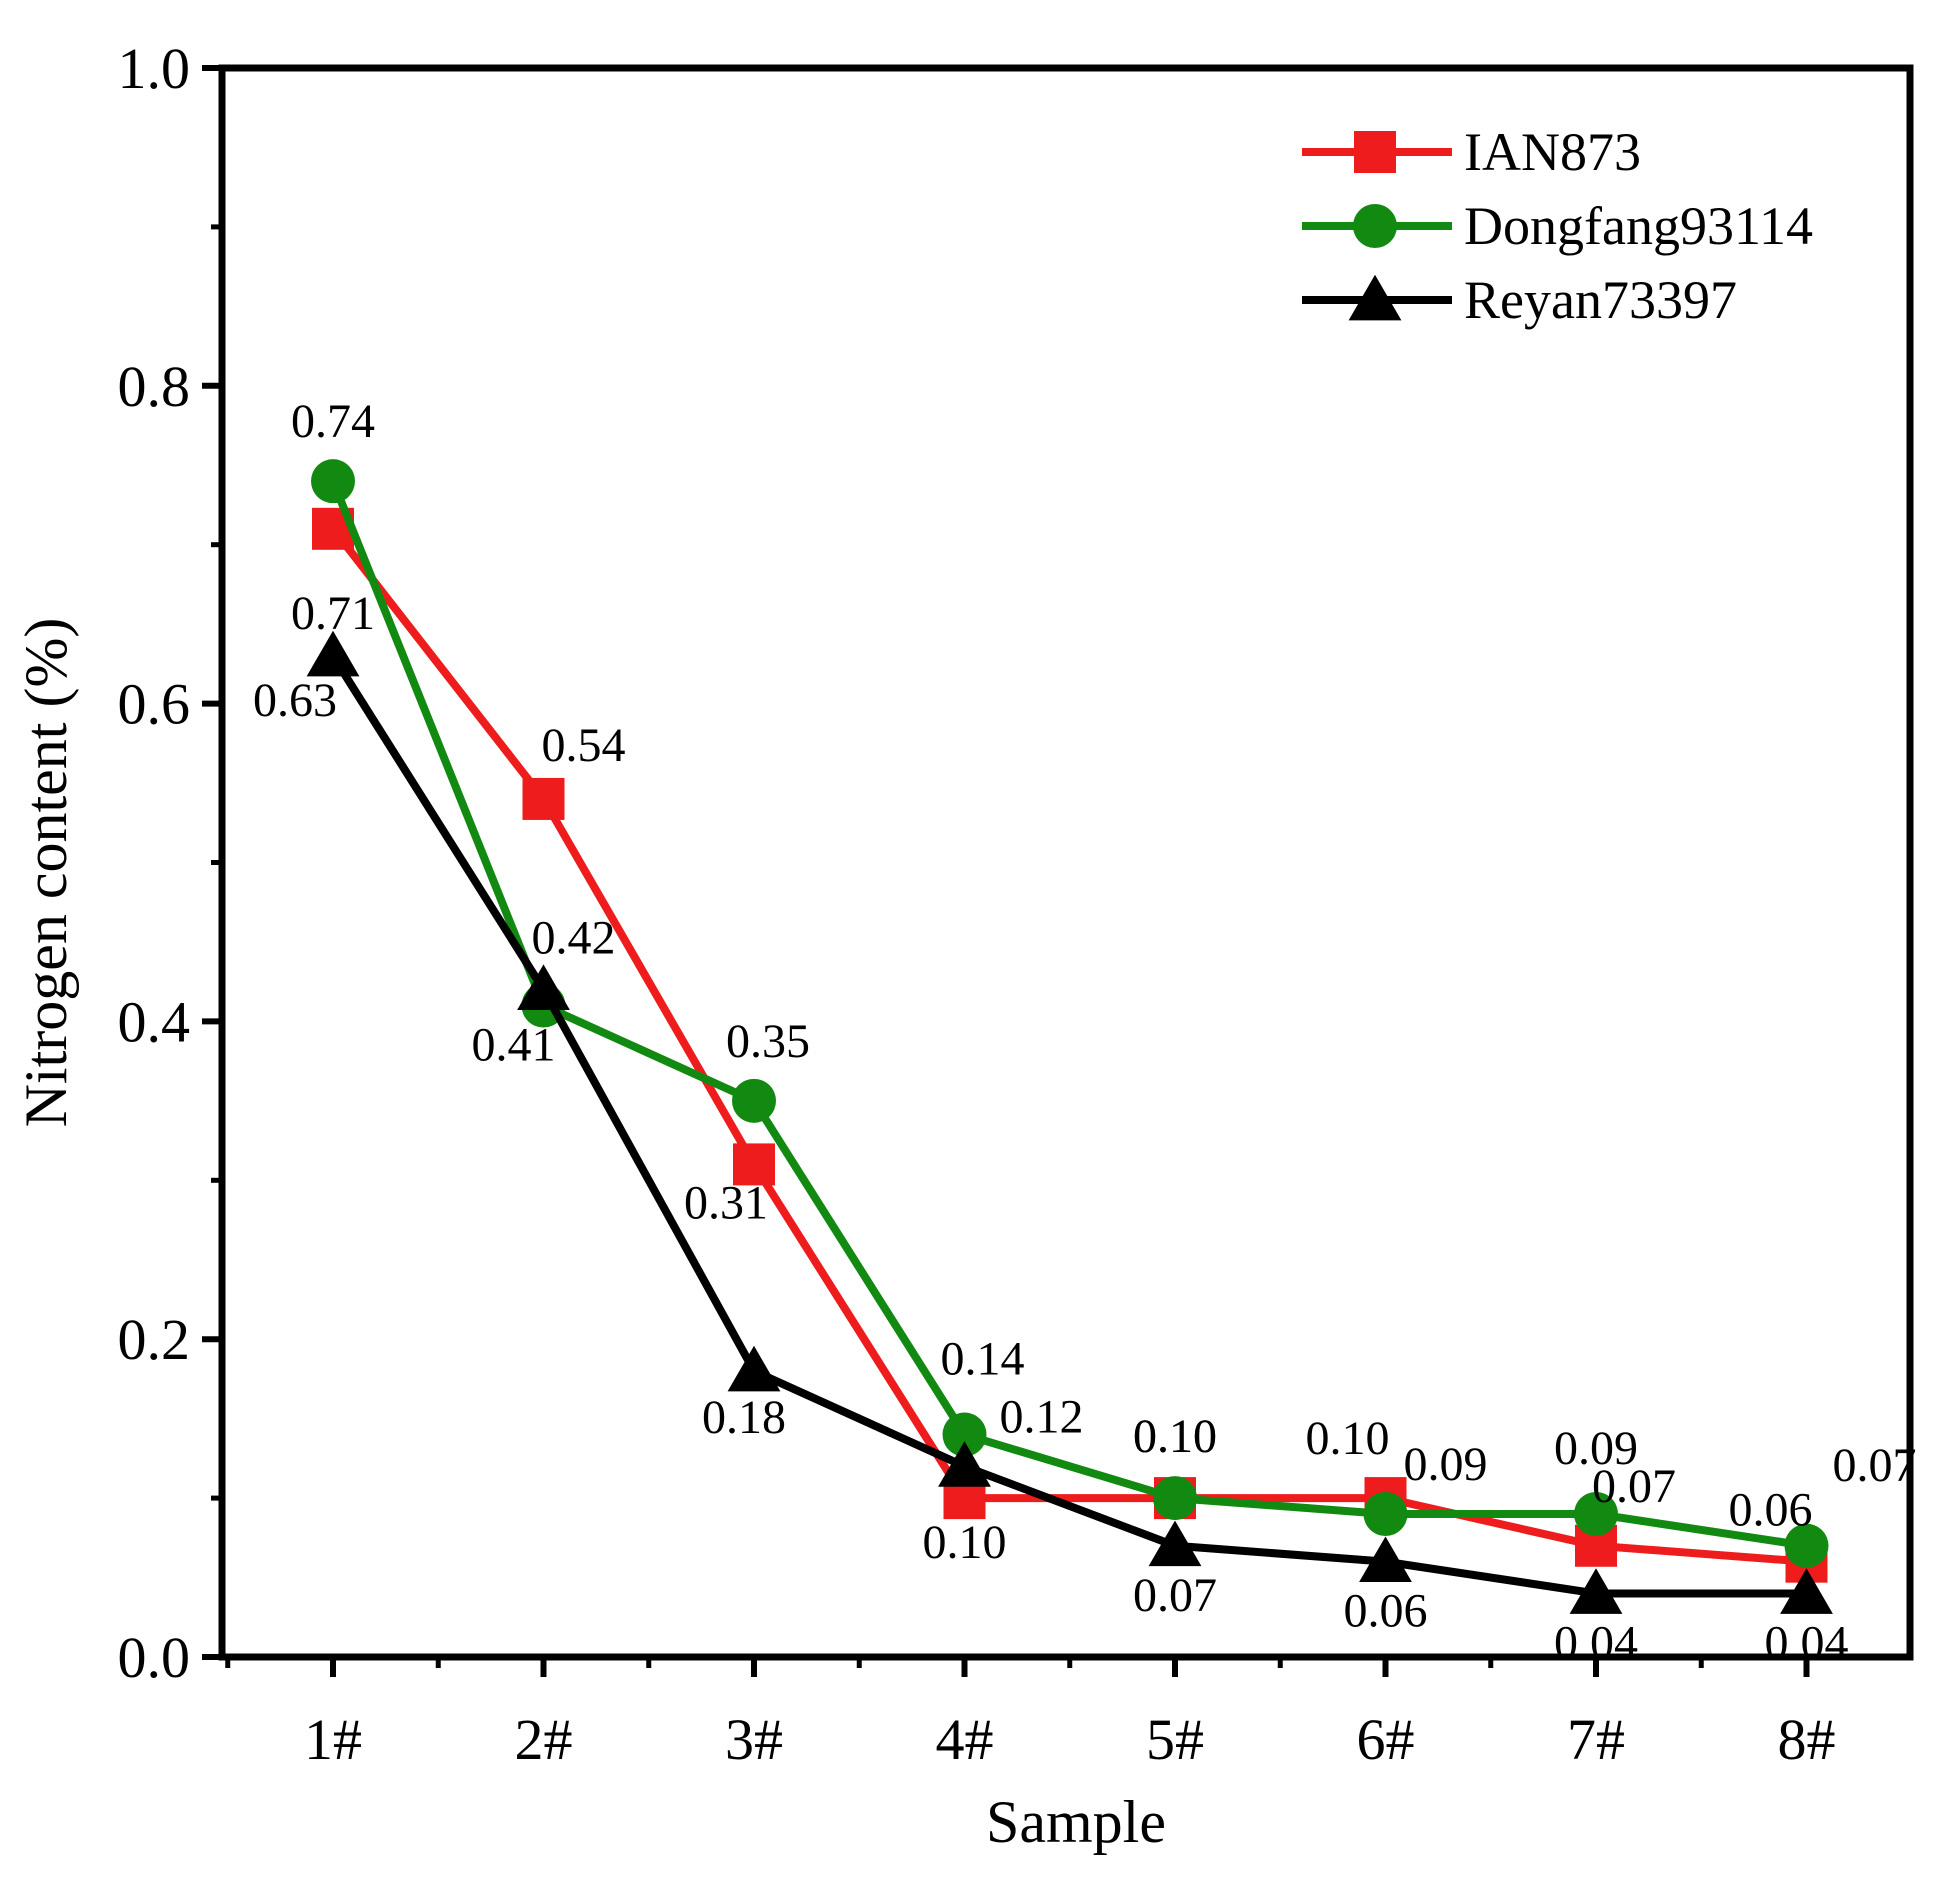 The image size is (1936, 1885). Describe the element at coordinates (46, 873) in the screenshot. I see `y-axis-title: Nitrogen content (%)` at that location.